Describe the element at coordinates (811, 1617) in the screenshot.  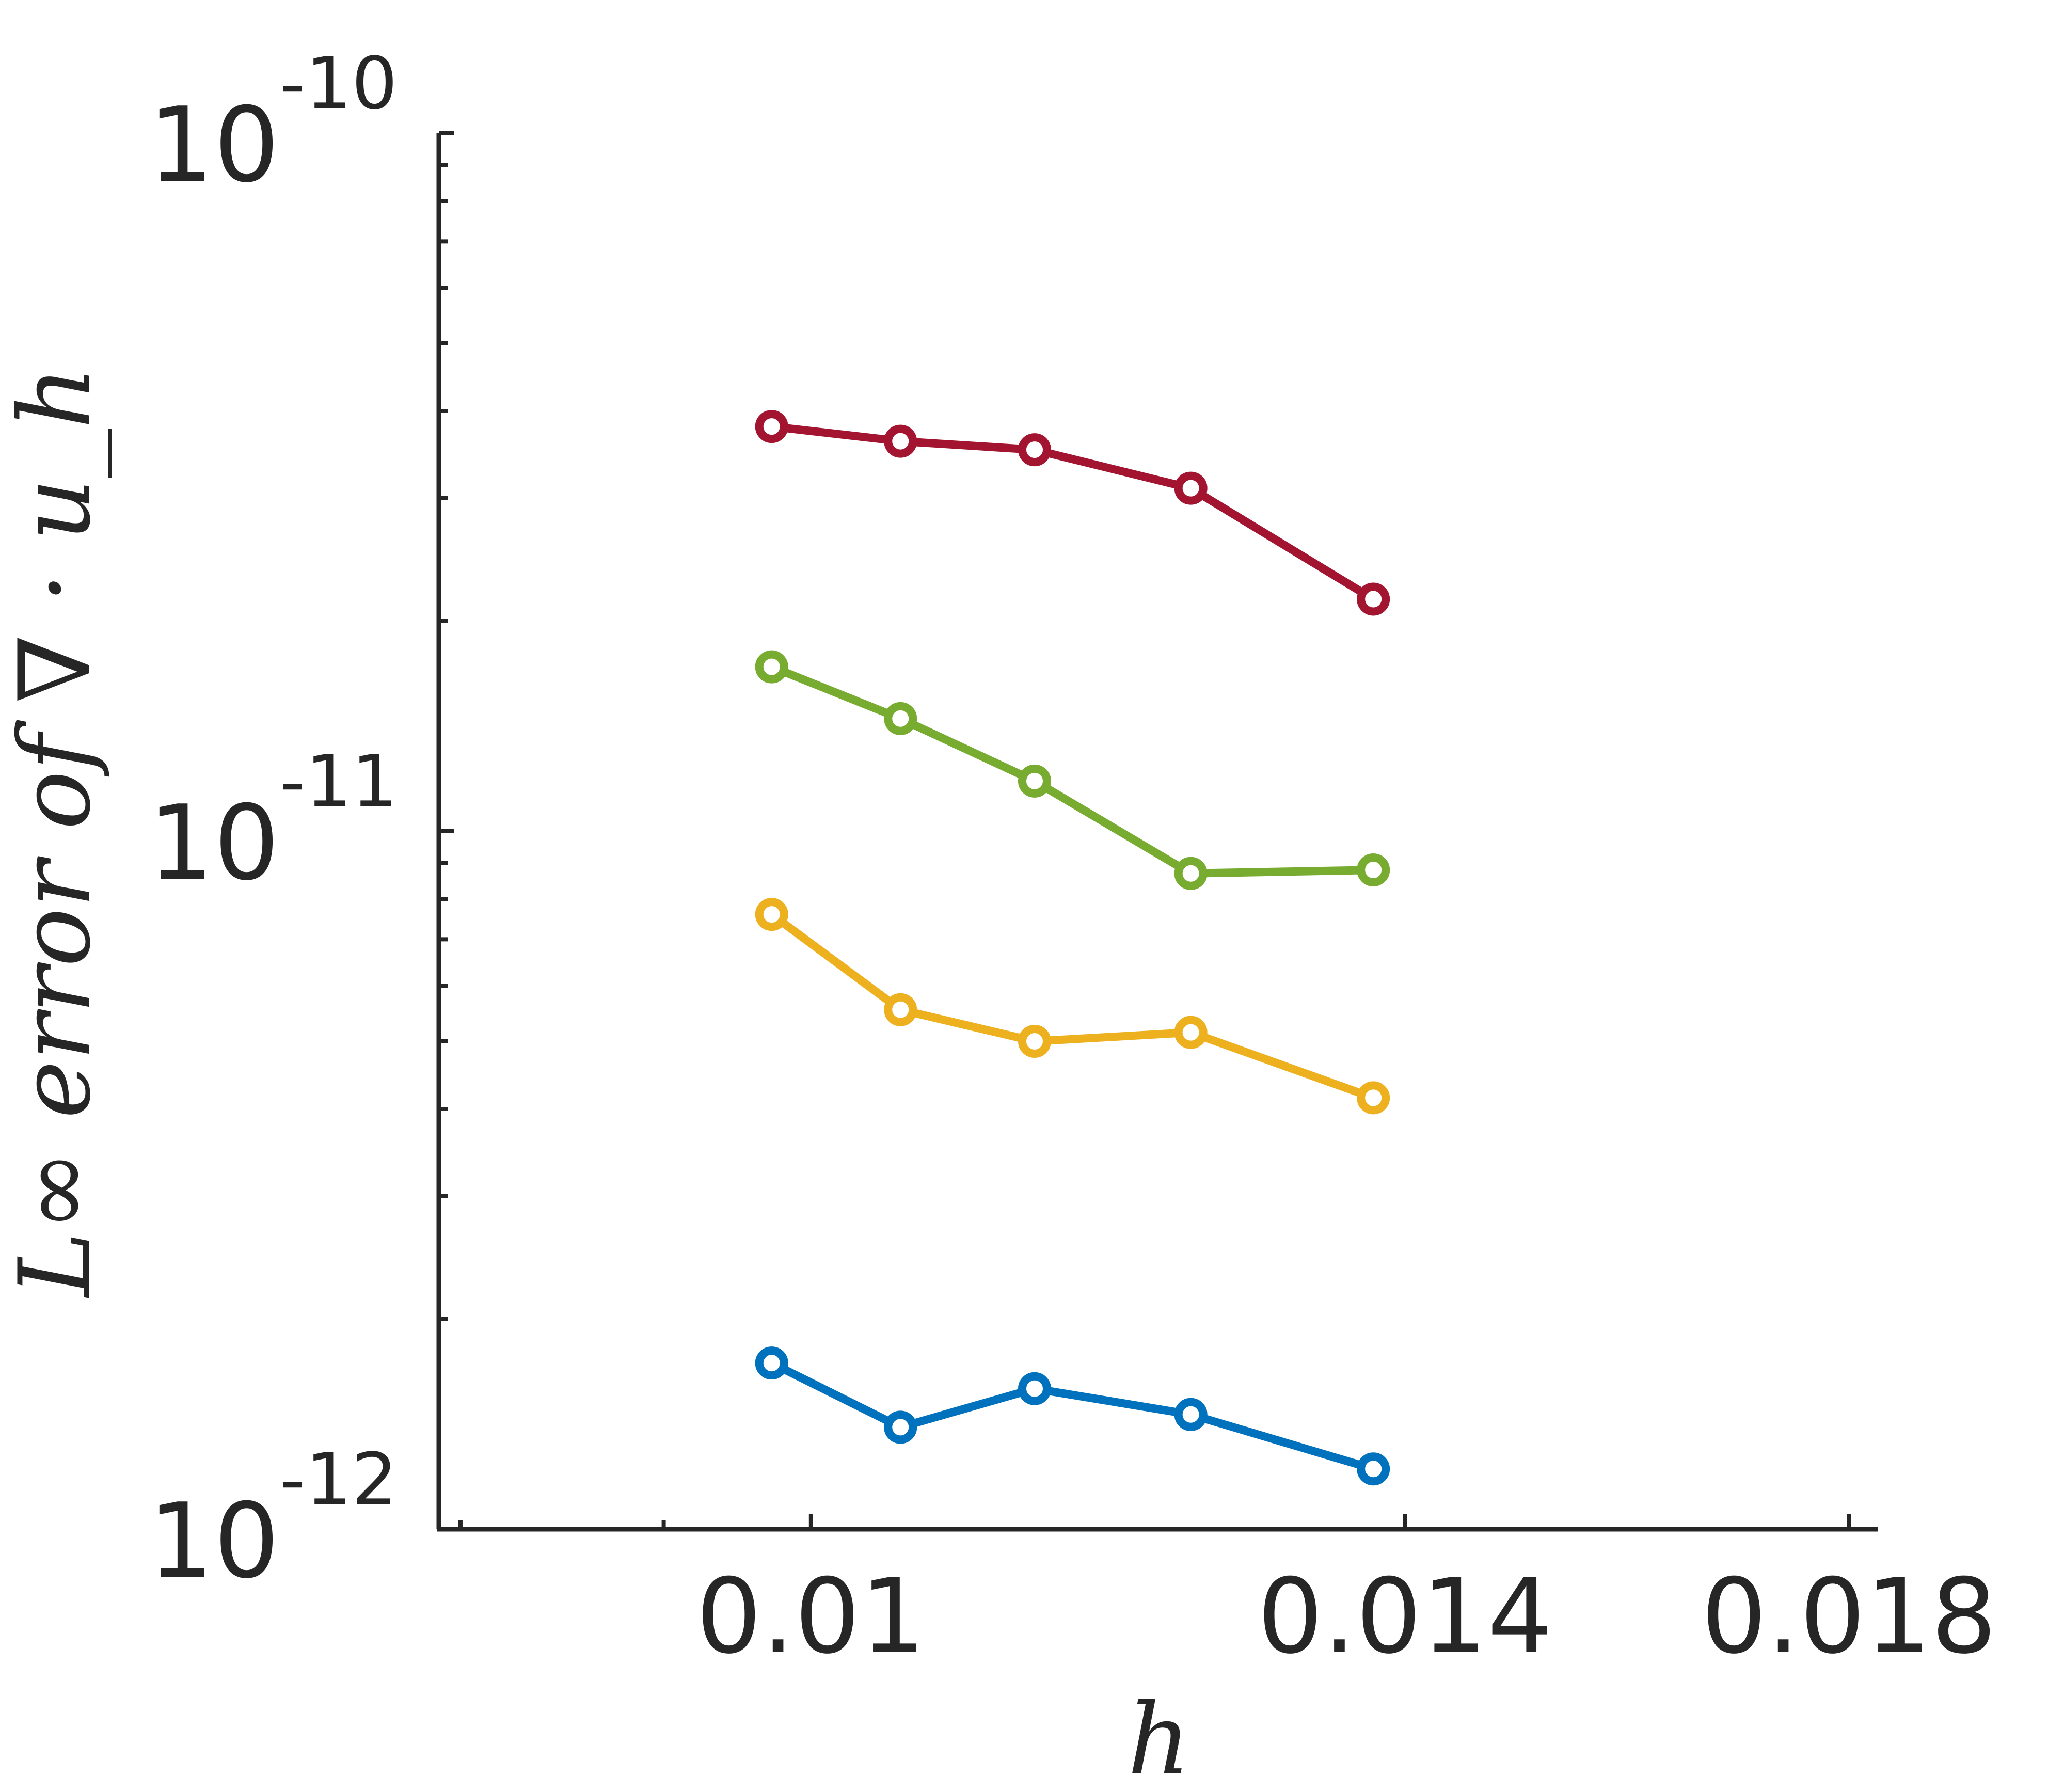
I see `x-tick-label: 0.01` at that location.